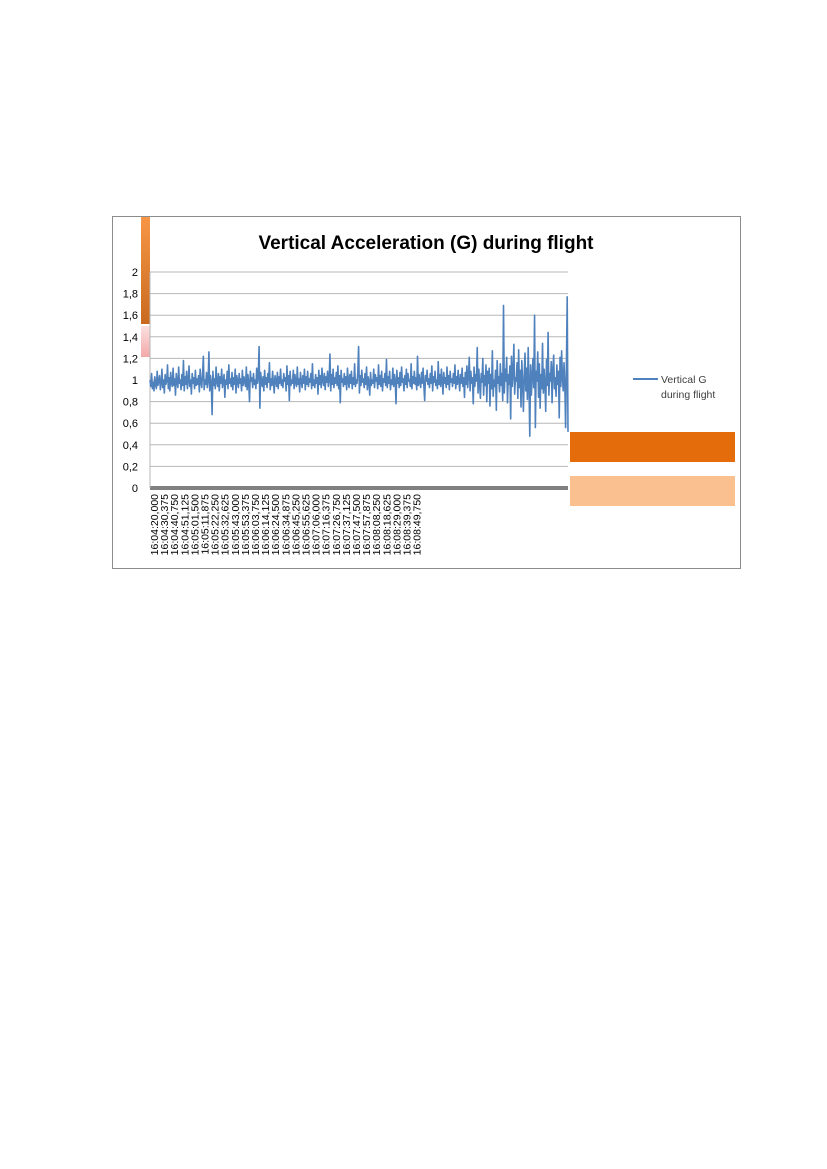  Describe the element at coordinates (276, 524) in the screenshot. I see `x-tick-label: 16:06:24,500` at that location.